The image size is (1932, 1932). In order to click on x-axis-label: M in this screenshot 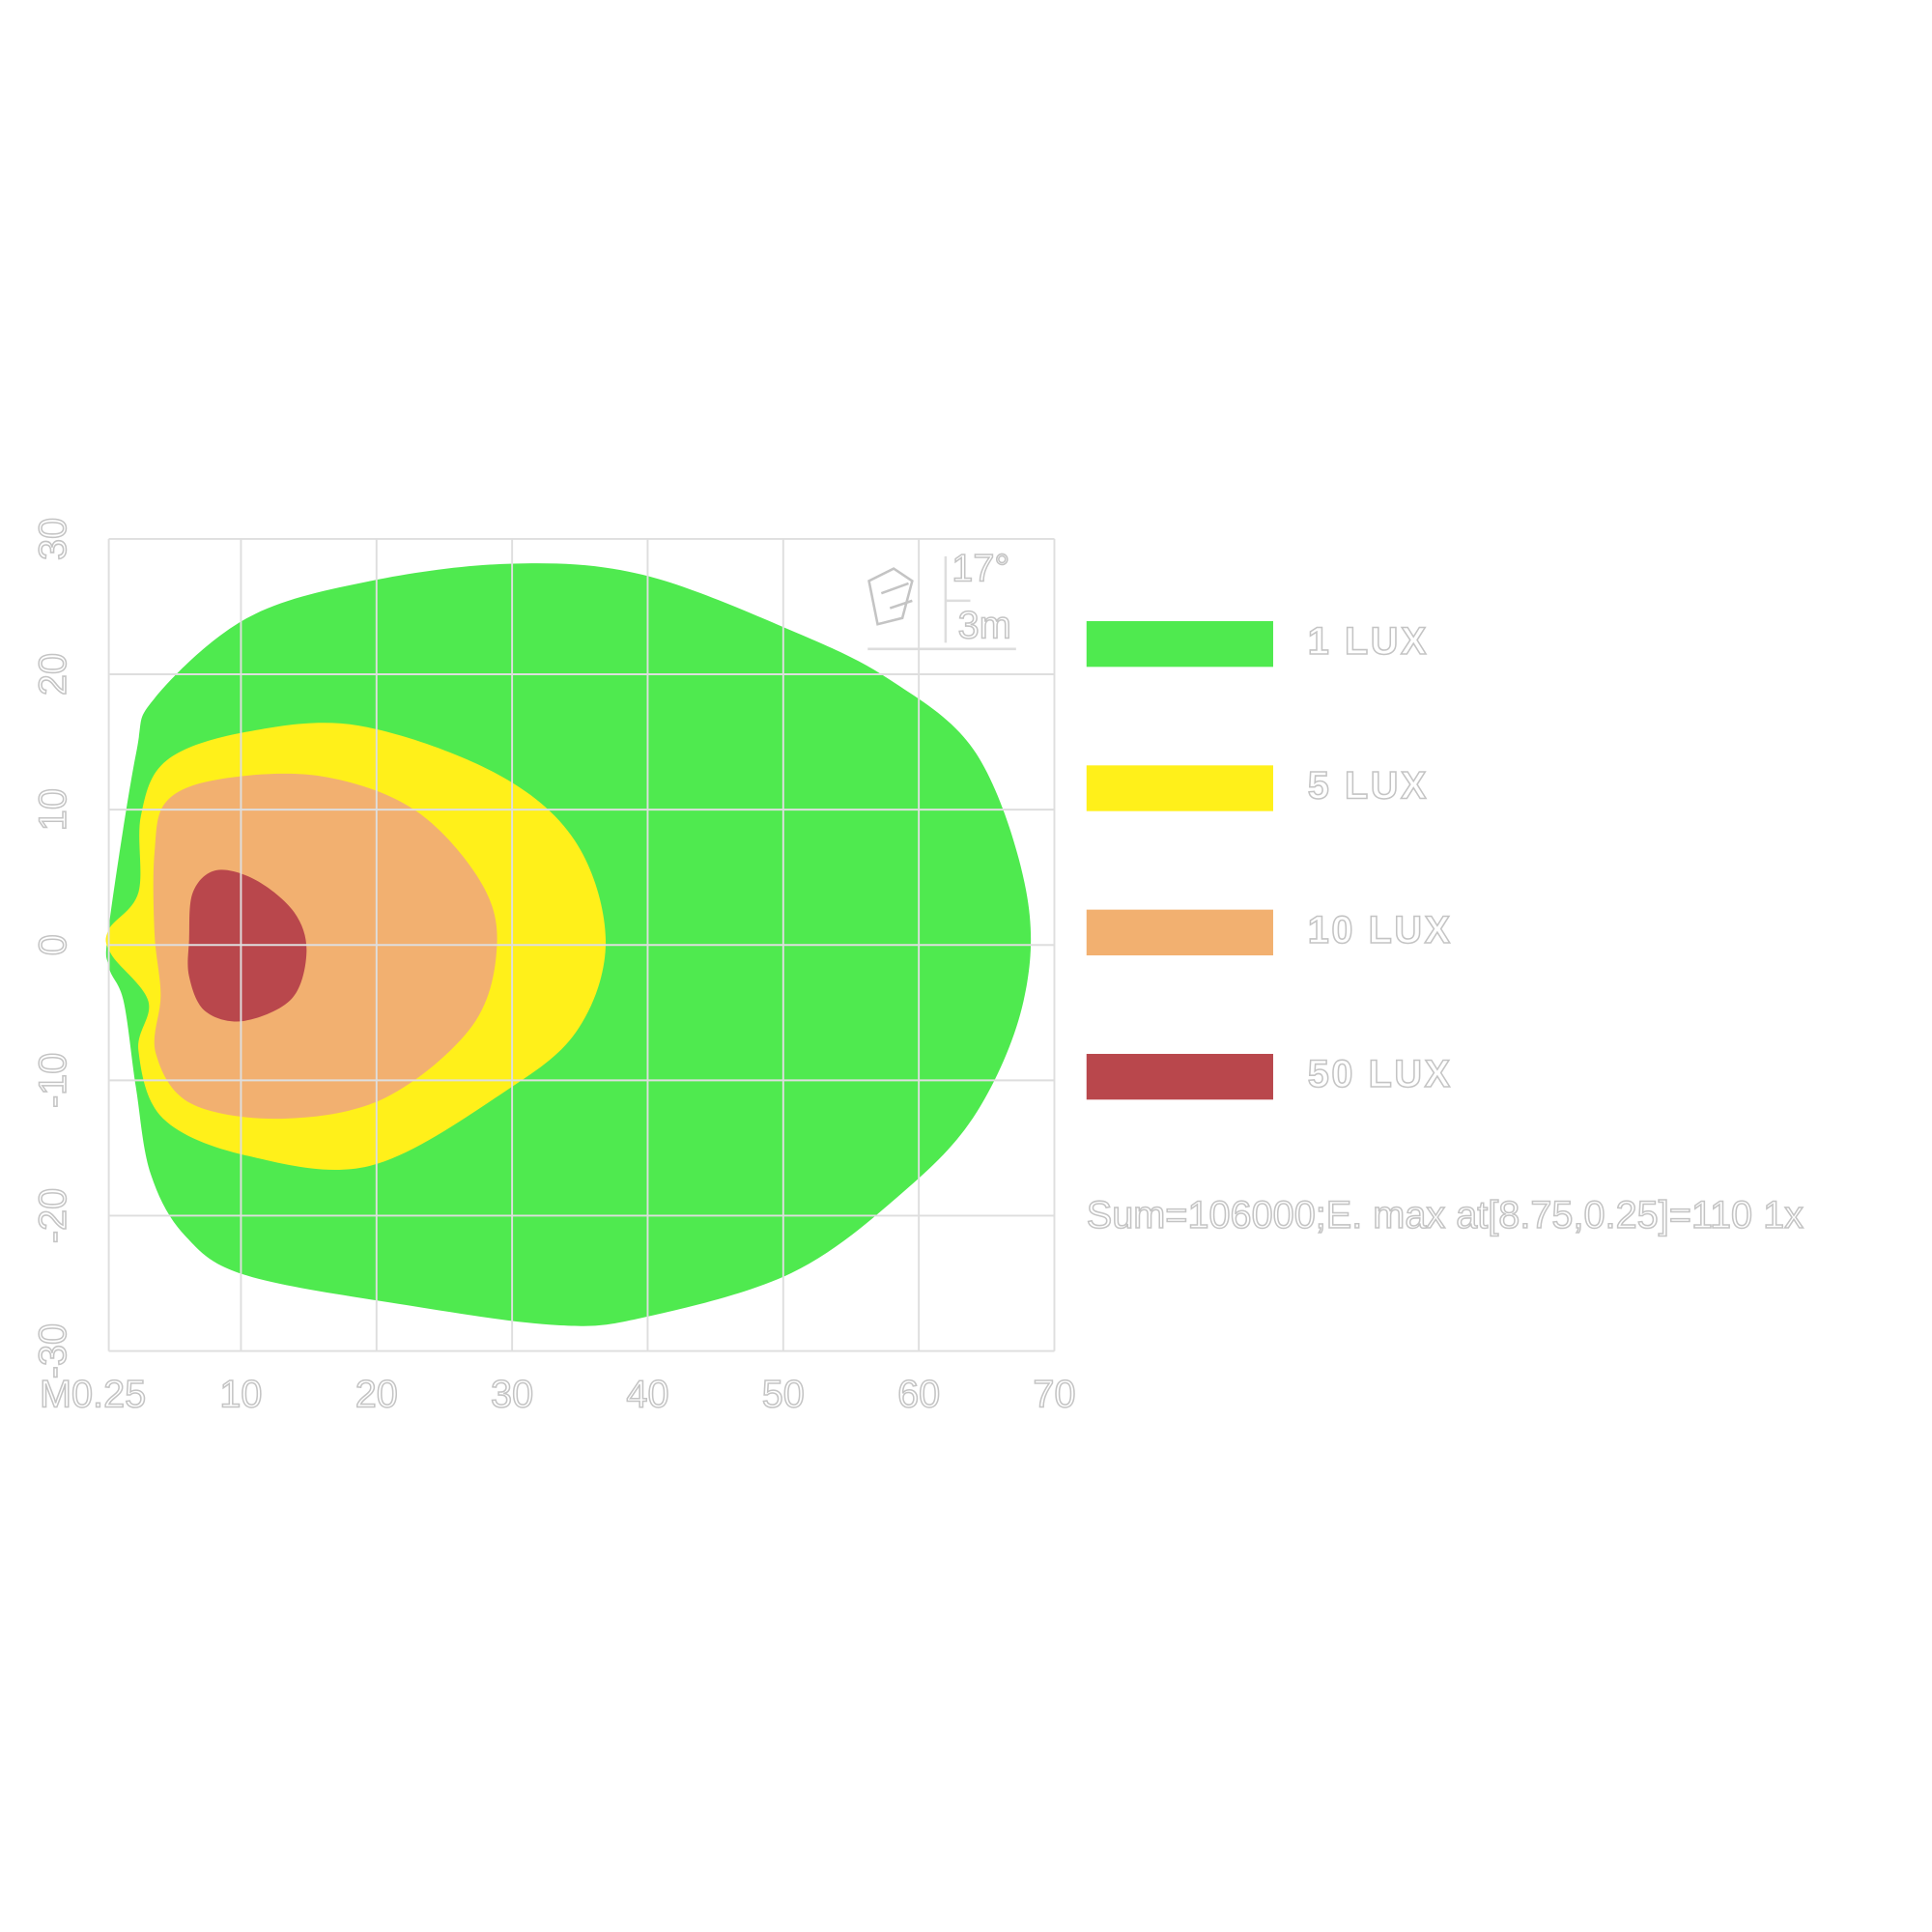, I will do `click(55, 1394)`.